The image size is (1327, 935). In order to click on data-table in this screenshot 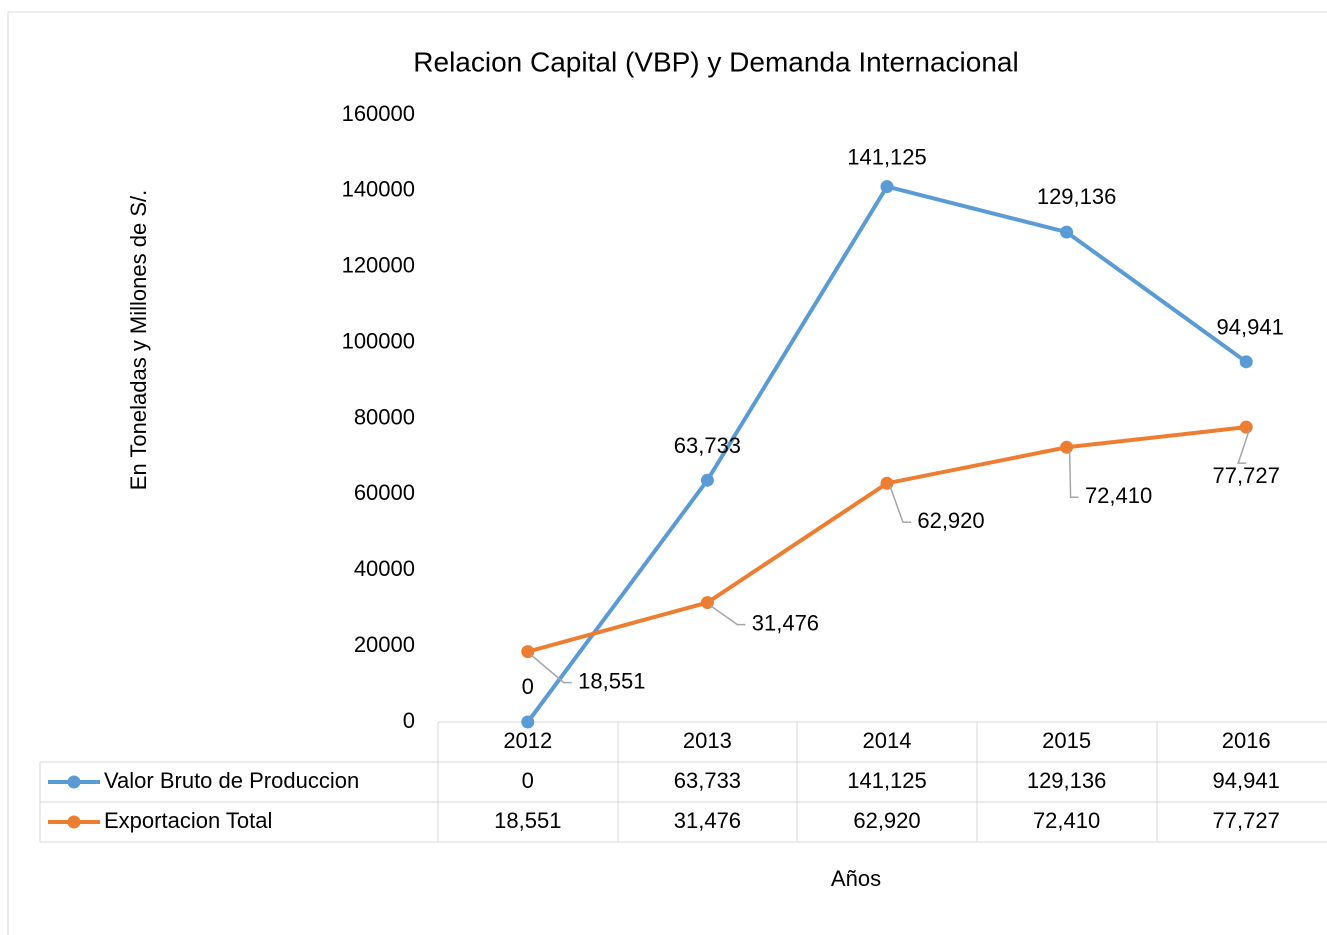, I will do `click(683, 782)`.